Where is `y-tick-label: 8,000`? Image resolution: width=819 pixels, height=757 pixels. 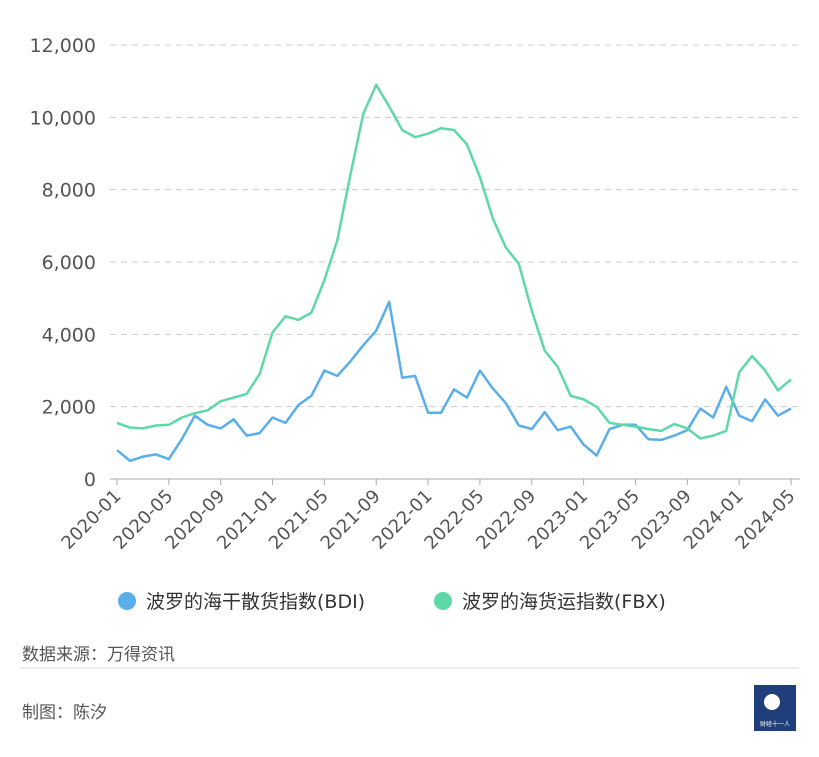
y-tick-label: 8,000 is located at coordinates (69, 191).